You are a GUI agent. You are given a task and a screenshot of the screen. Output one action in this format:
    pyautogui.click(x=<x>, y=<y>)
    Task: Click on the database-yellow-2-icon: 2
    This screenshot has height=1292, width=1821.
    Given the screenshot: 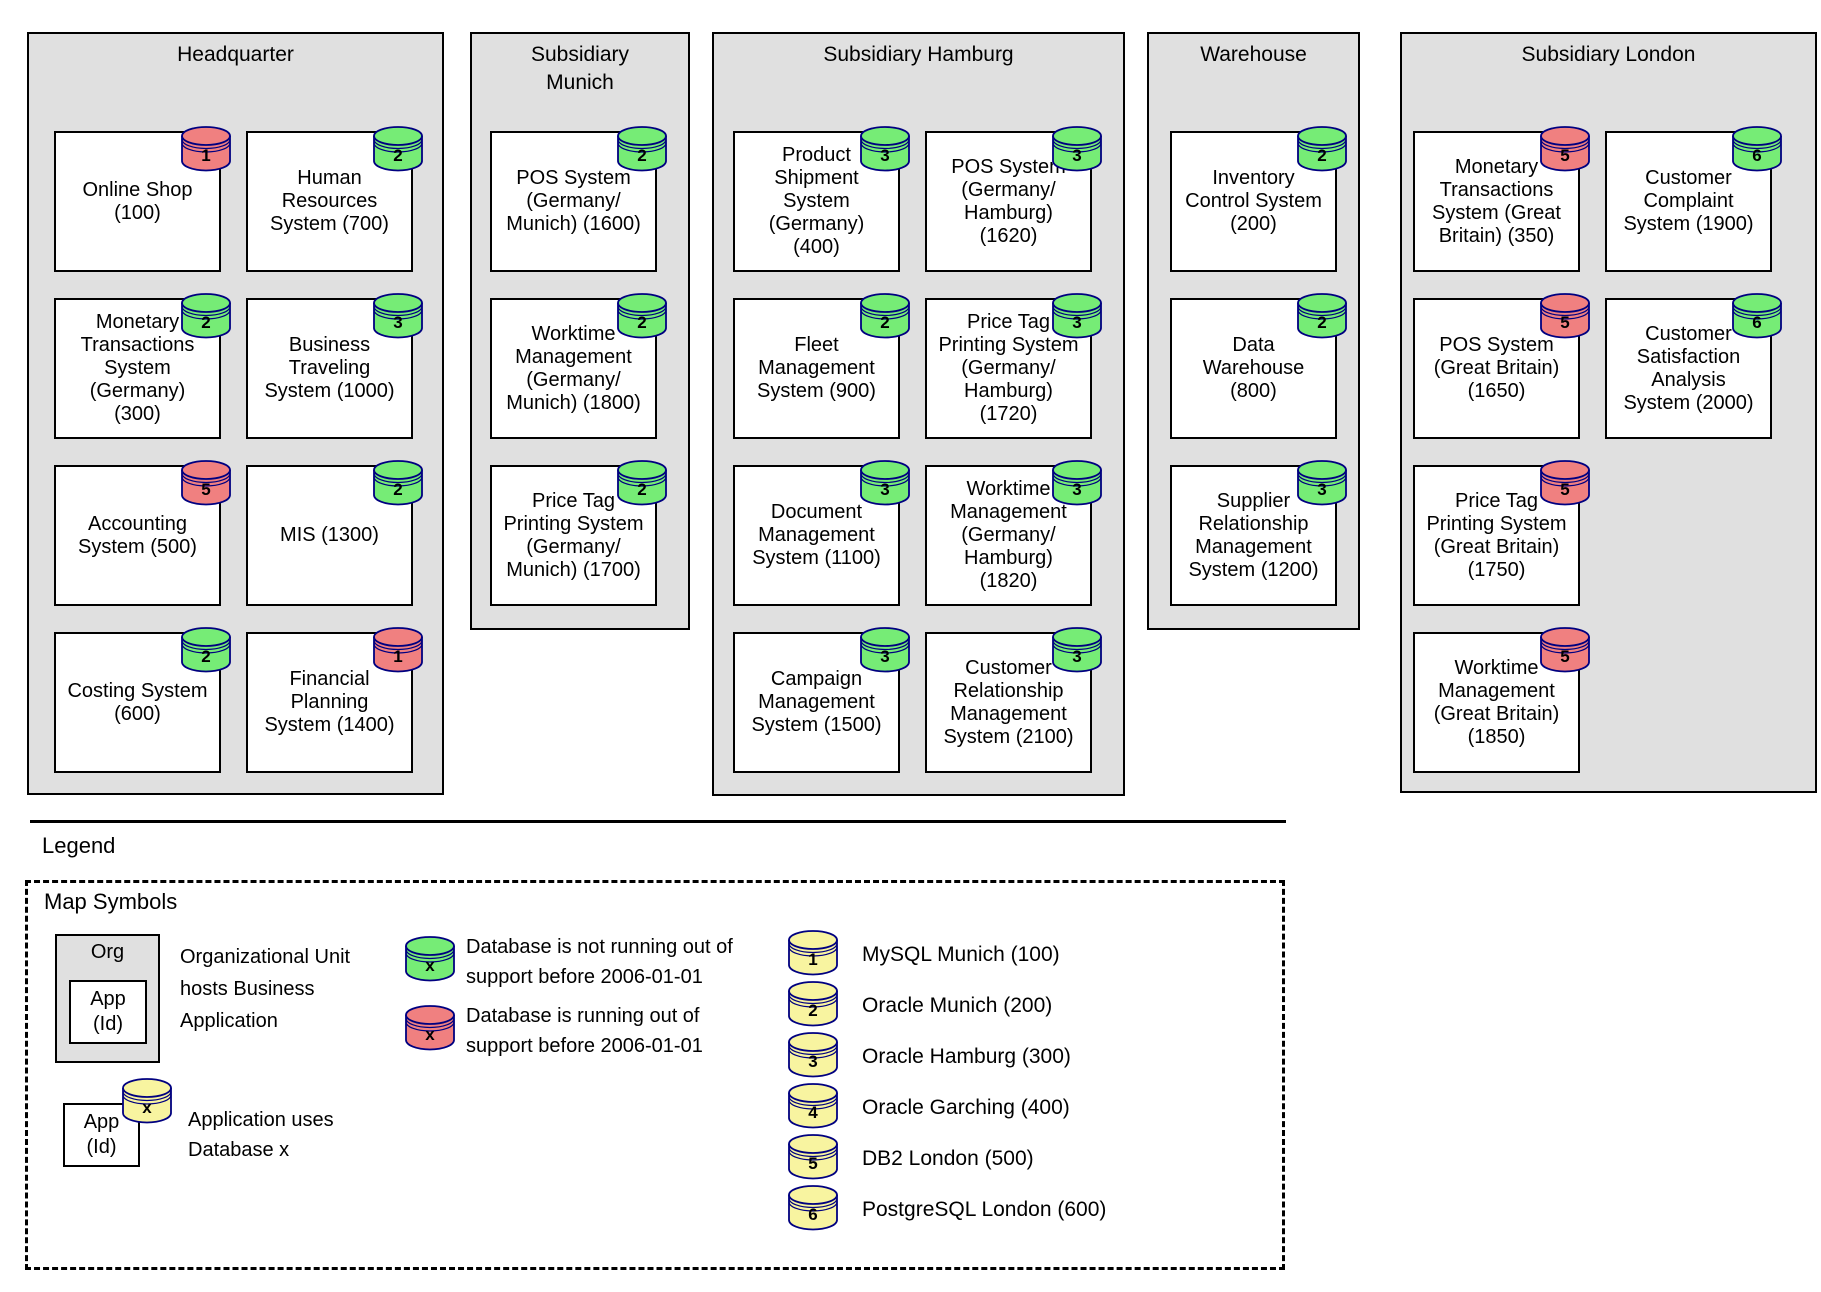 What is the action you would take?
    pyautogui.click(x=813, y=1006)
    